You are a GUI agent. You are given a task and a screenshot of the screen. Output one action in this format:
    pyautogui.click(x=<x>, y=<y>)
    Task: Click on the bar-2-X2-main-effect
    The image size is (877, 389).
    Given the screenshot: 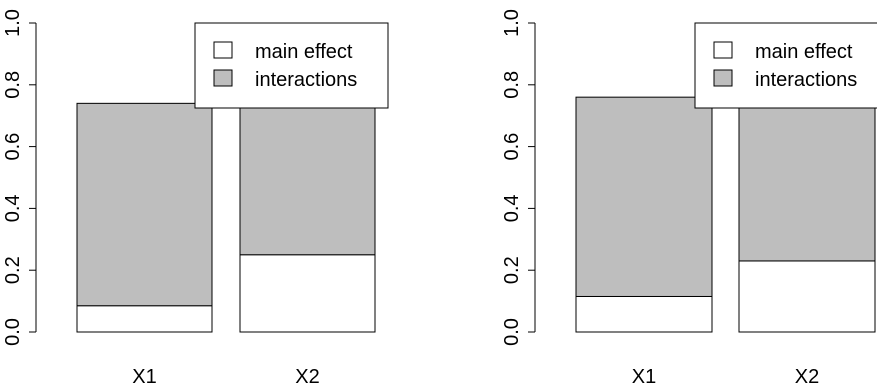 What is the action you would take?
    pyautogui.click(x=807, y=296)
    